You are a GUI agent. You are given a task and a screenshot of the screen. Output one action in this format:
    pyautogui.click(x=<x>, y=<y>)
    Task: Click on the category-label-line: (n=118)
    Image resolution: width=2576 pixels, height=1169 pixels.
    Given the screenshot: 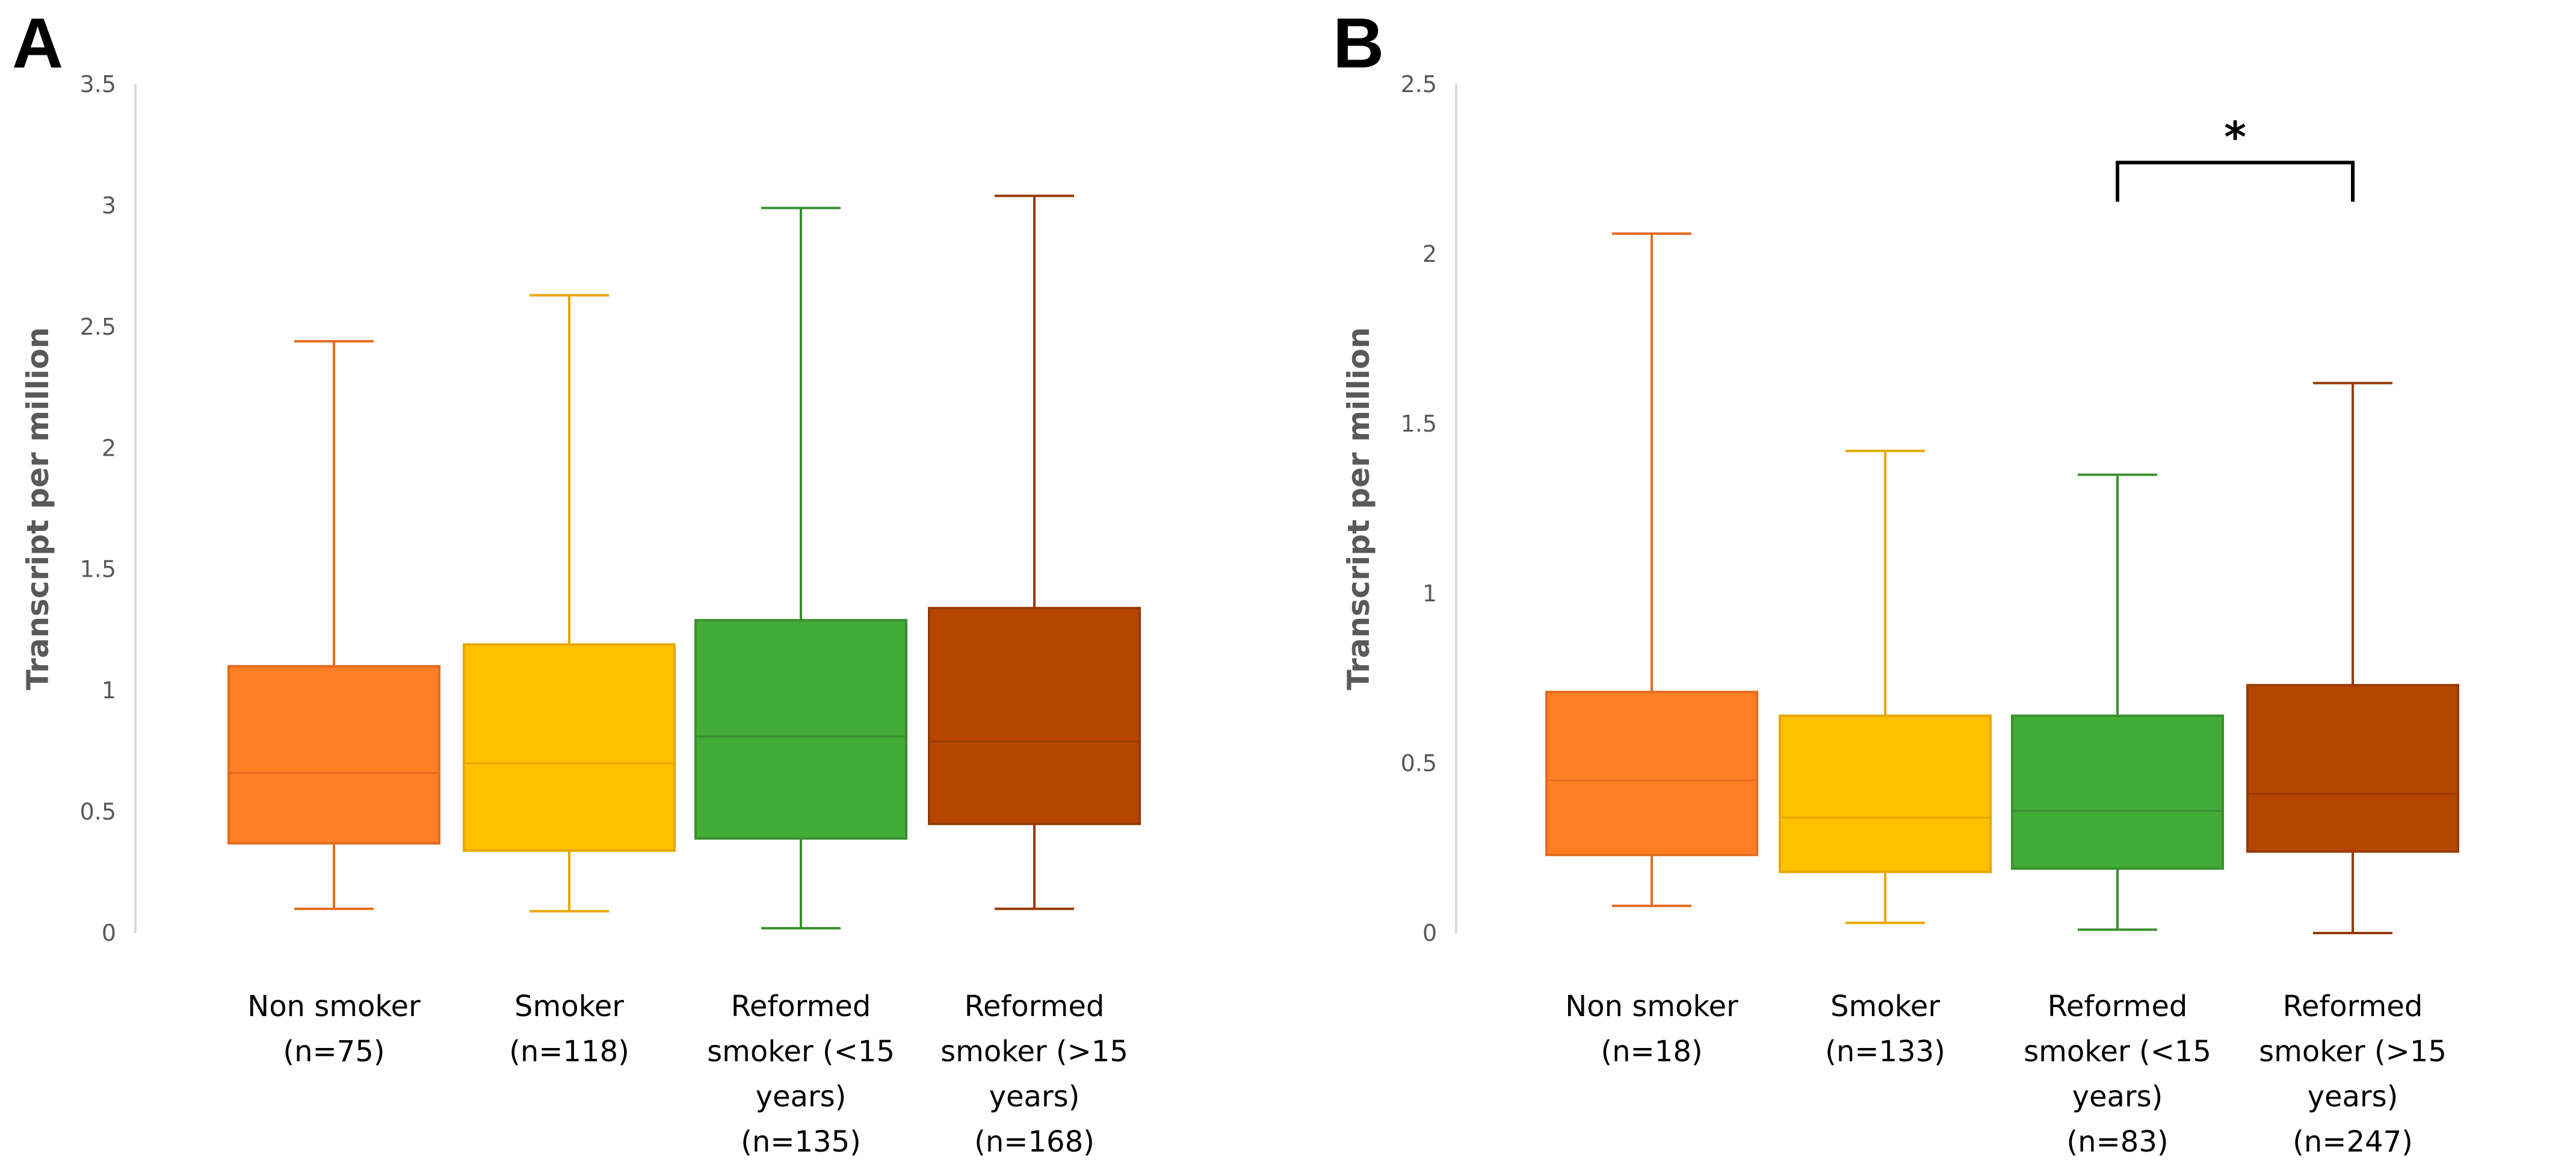 What is the action you would take?
    pyautogui.click(x=569, y=1051)
    